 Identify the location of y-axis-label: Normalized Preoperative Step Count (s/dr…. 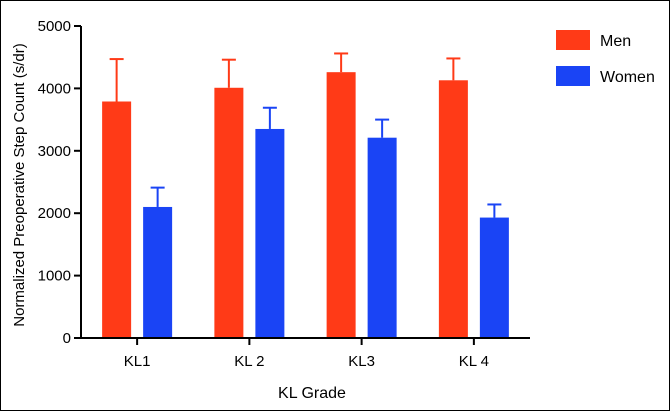
(19, 184).